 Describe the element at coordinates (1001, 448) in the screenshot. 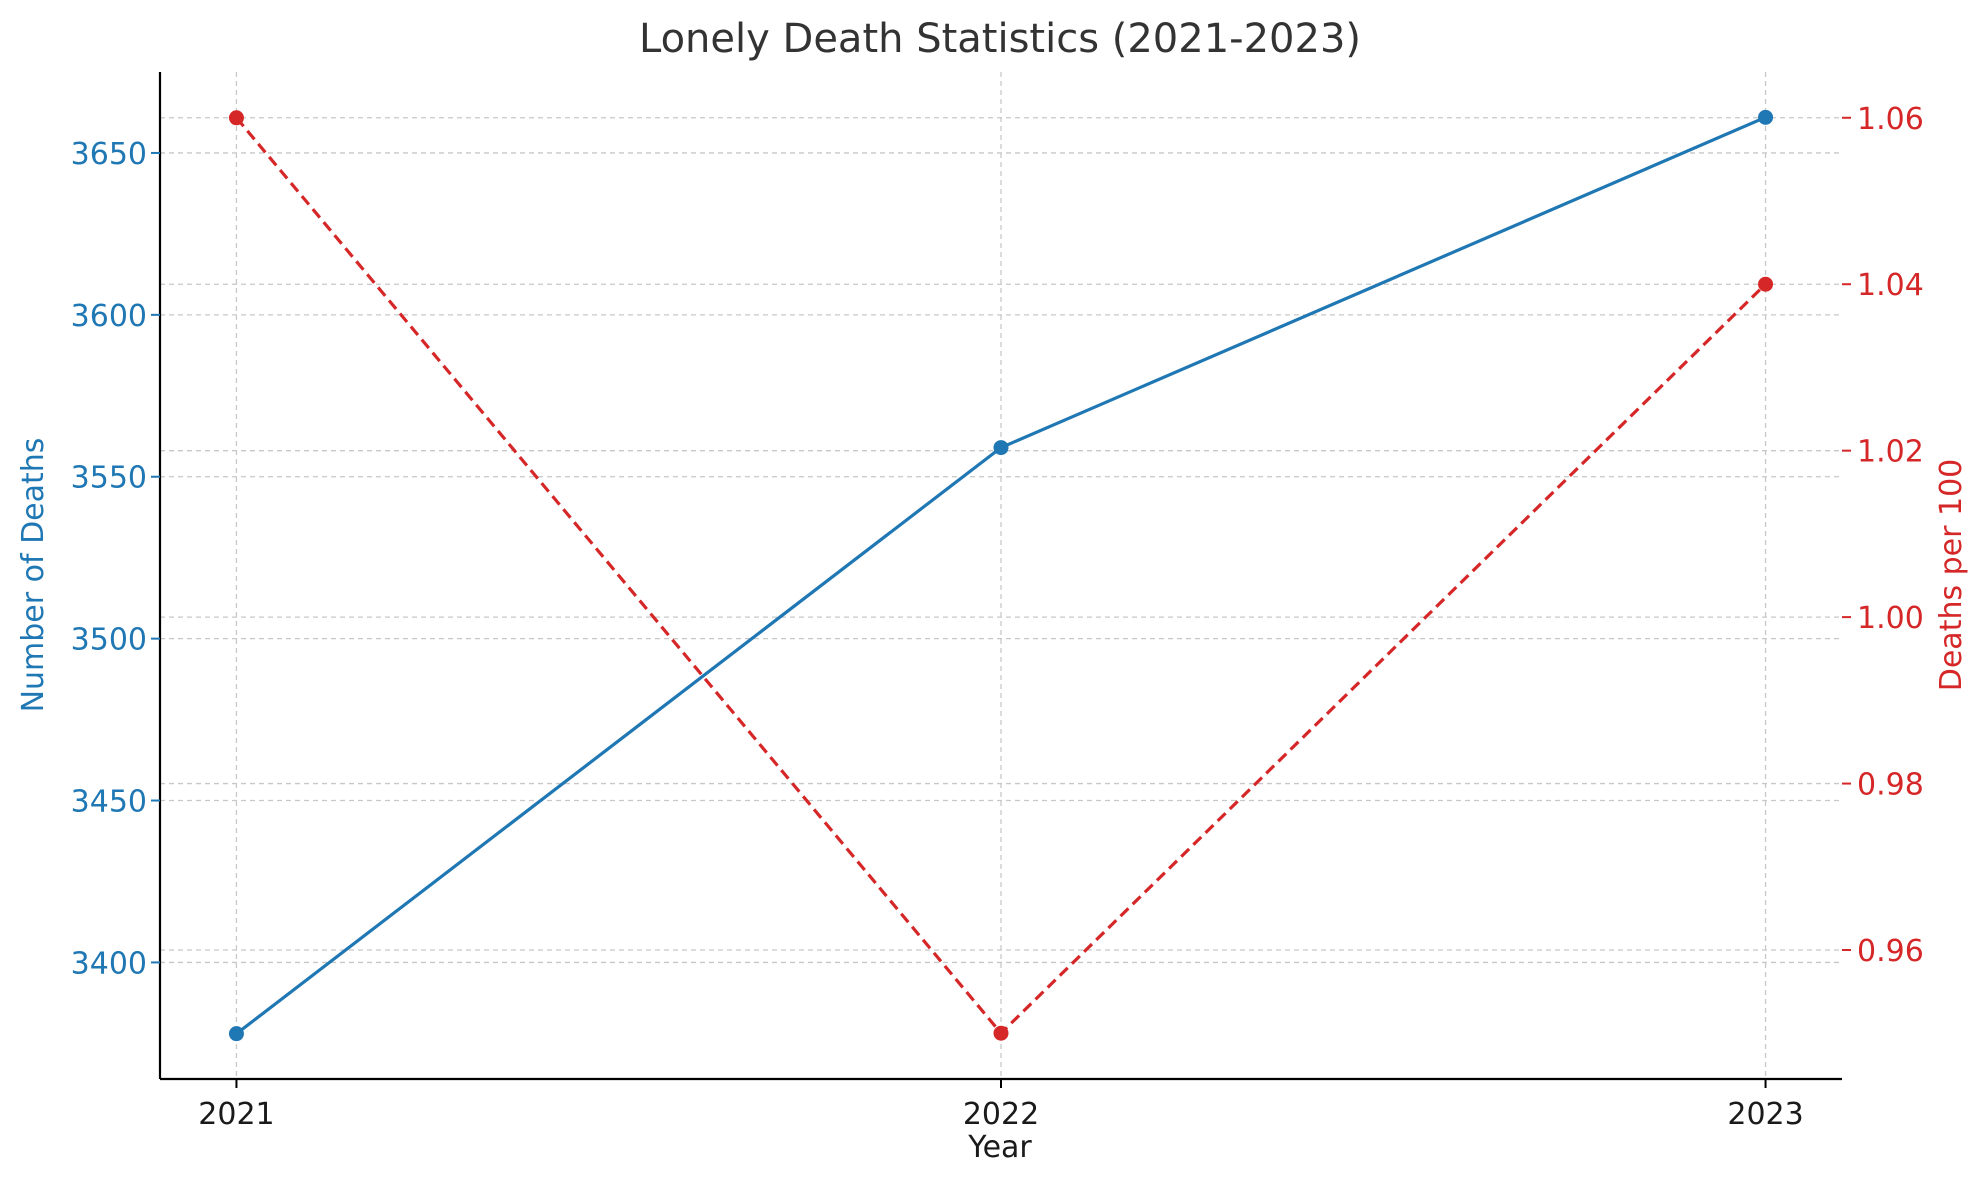

I see `data-point-left-2022` at that location.